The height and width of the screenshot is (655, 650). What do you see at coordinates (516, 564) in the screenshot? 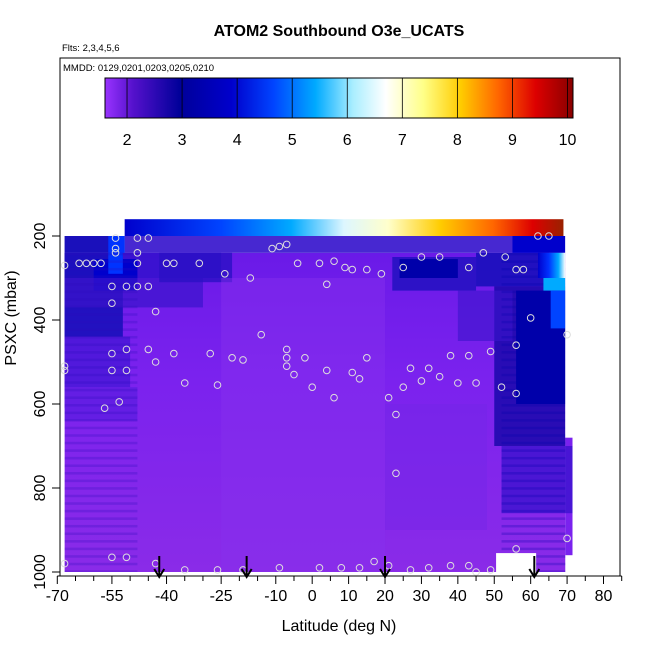
I see `heatmap-gap` at bounding box center [516, 564].